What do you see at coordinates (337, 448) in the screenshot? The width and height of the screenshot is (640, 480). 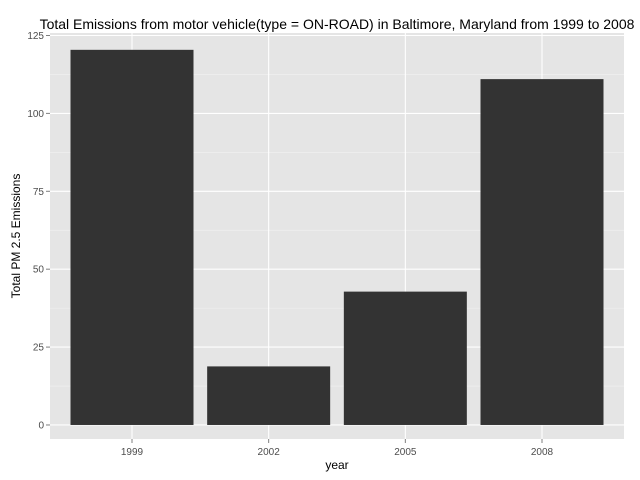 I see `x-axis: 1999 2002 2005 2008` at bounding box center [337, 448].